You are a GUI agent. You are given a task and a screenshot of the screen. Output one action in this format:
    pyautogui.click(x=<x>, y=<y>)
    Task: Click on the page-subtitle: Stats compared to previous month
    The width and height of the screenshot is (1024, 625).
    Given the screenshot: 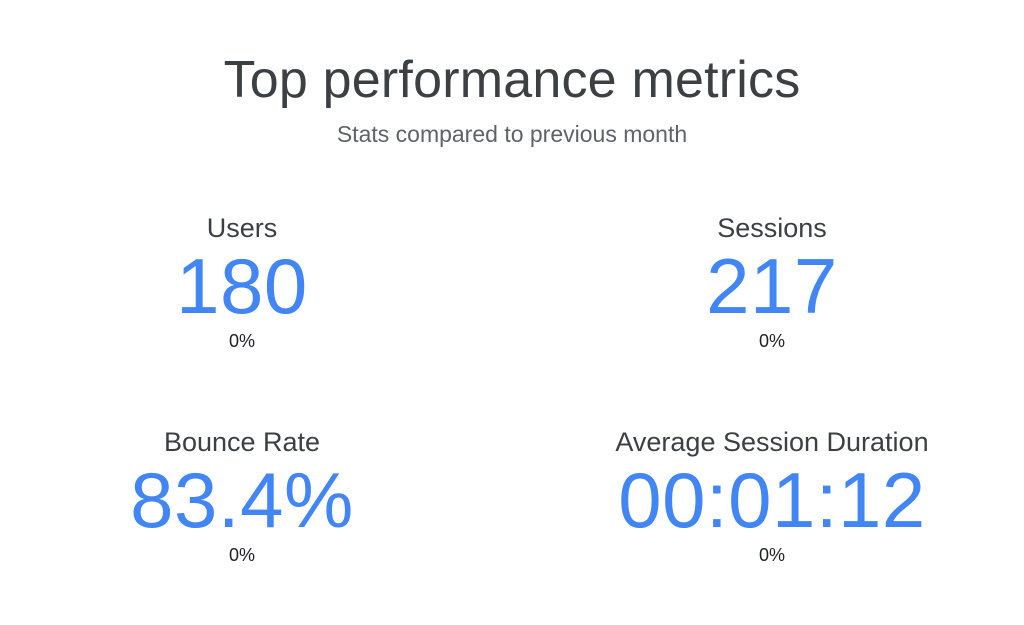 What is the action you would take?
    pyautogui.click(x=512, y=134)
    